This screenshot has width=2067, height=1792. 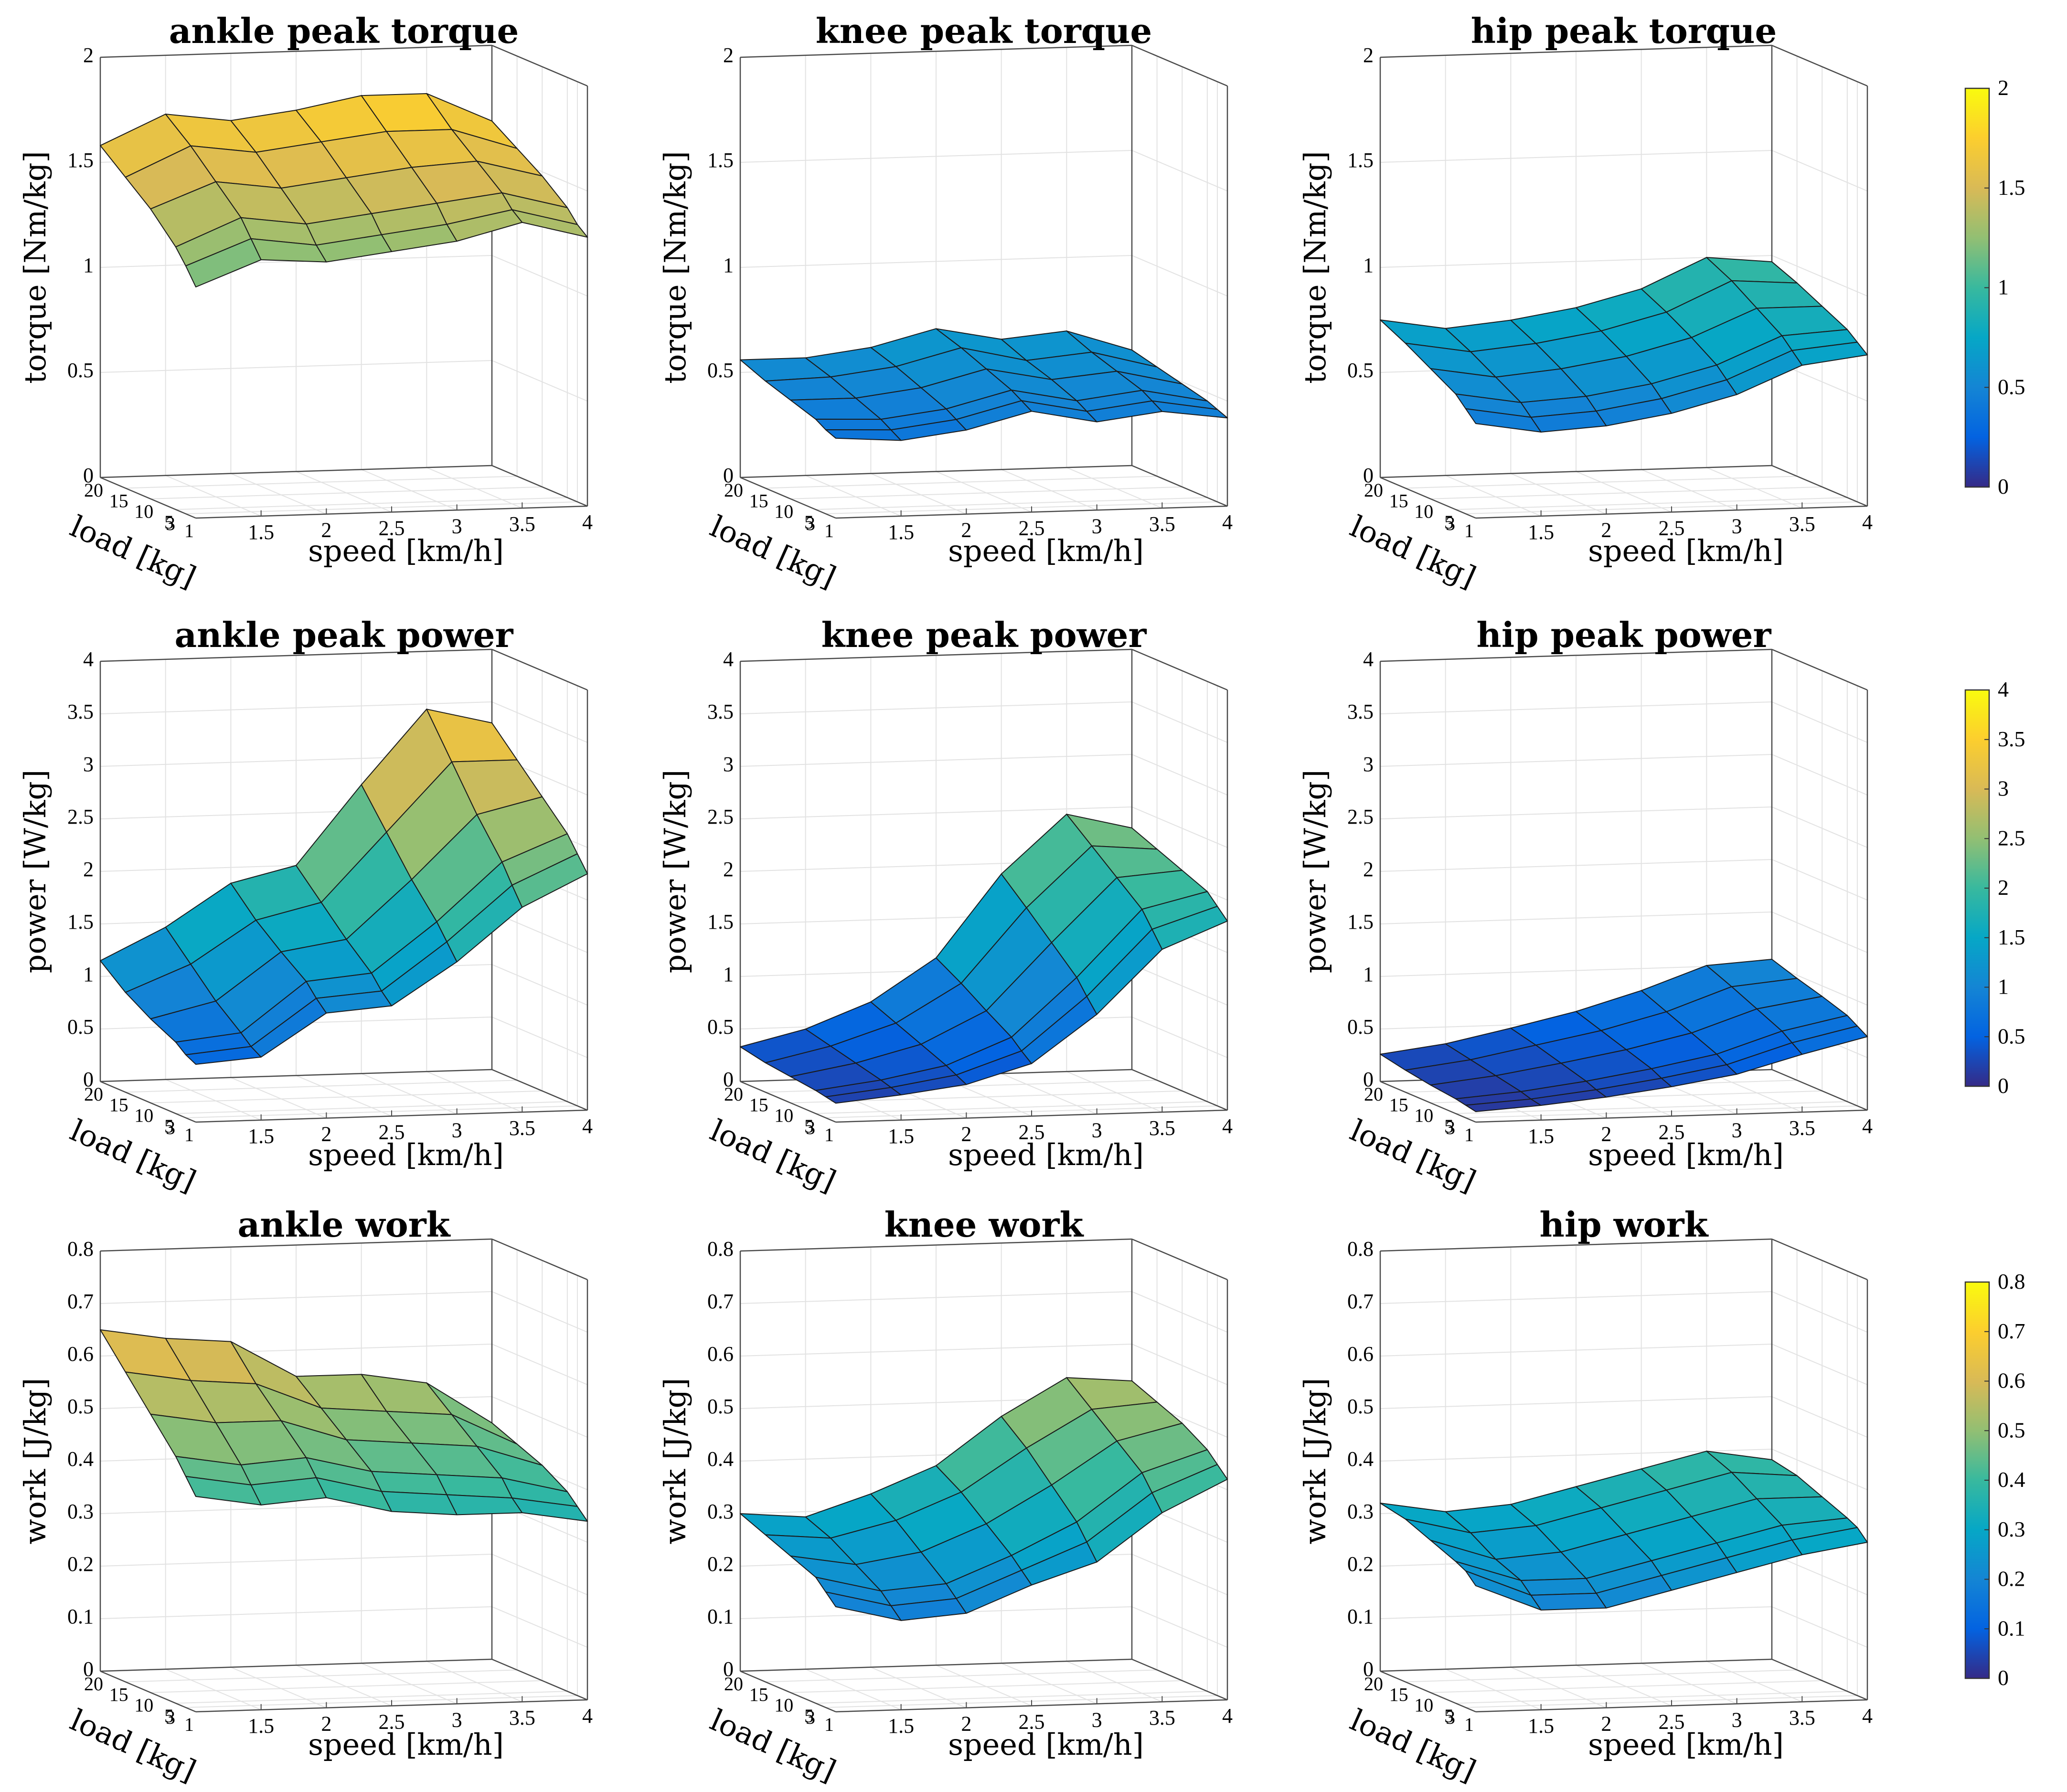 What do you see at coordinates (984, 1499) in the screenshot?
I see `surface-knee-work` at bounding box center [984, 1499].